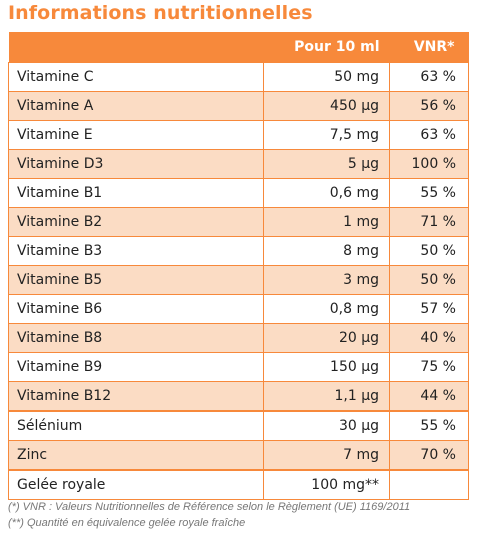 Image resolution: width=477 pixels, height=540 pixels. What do you see at coordinates (136, 221) in the screenshot?
I see `nutrient-name: Vitamine B2` at bounding box center [136, 221].